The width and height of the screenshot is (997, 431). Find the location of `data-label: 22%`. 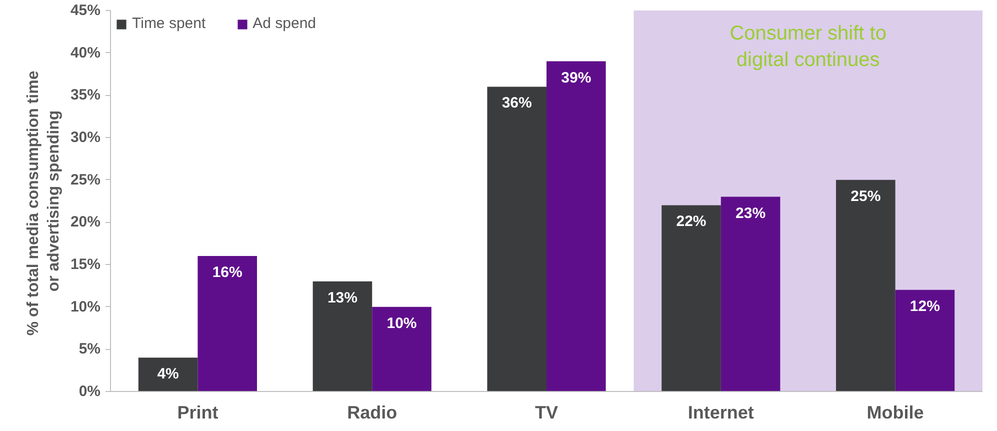

data-label: 22% is located at coordinates (691, 221).